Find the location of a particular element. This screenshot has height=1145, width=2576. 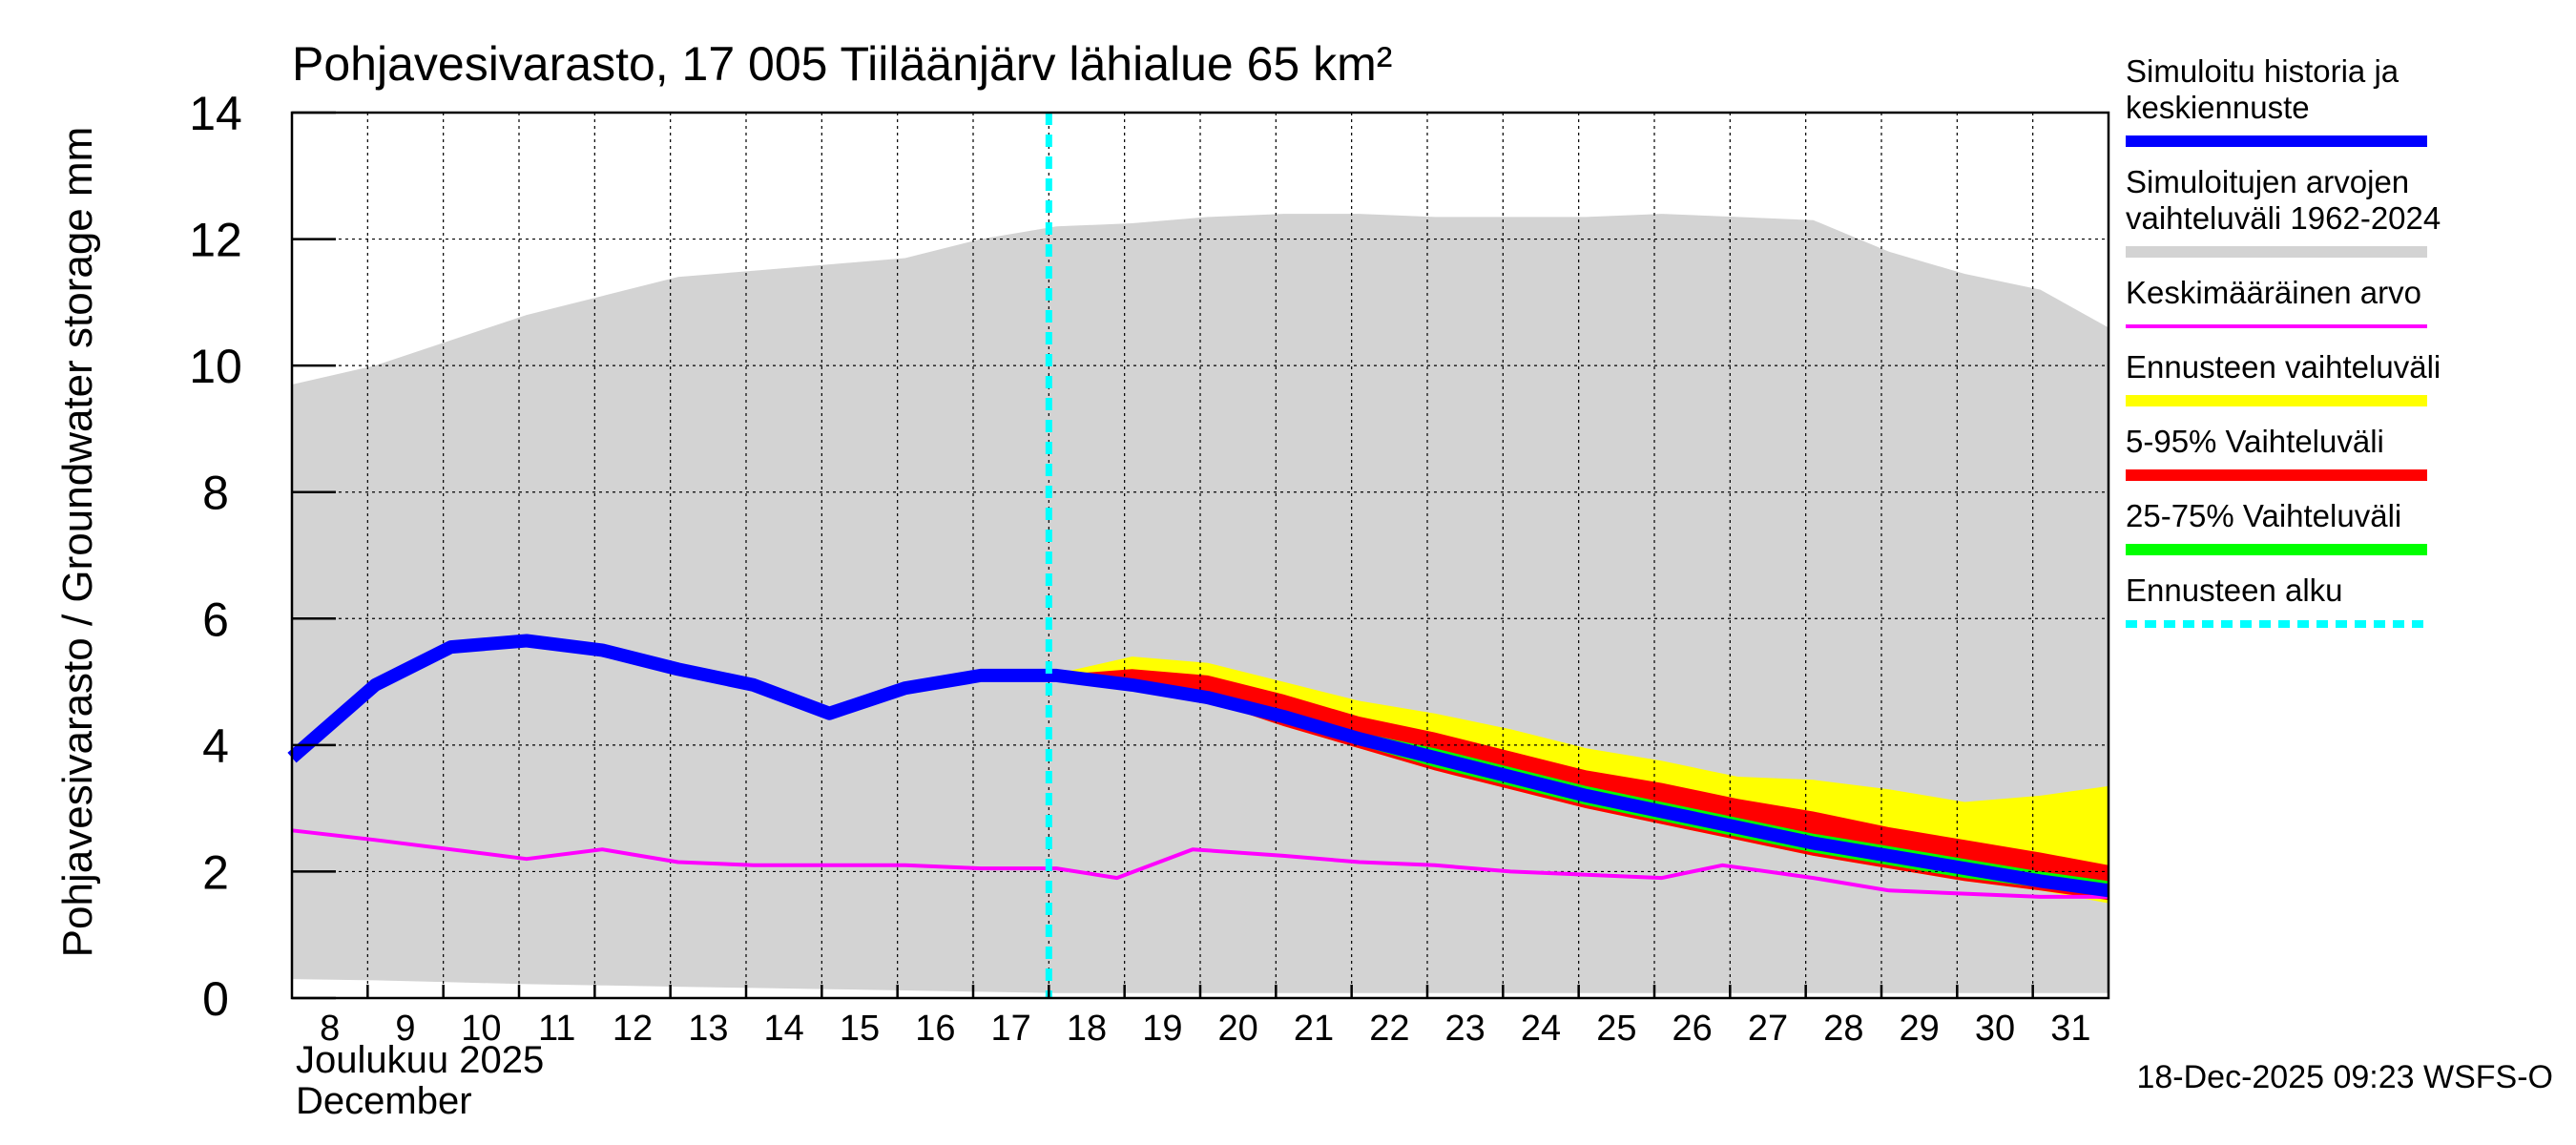

x-tick-label-22: 22 is located at coordinates (1389, 1029).